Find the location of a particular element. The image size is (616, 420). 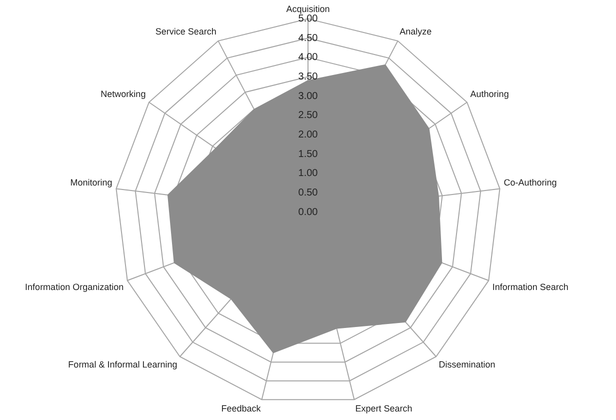

spoke-label: Co-Authoring is located at coordinates (530, 182).